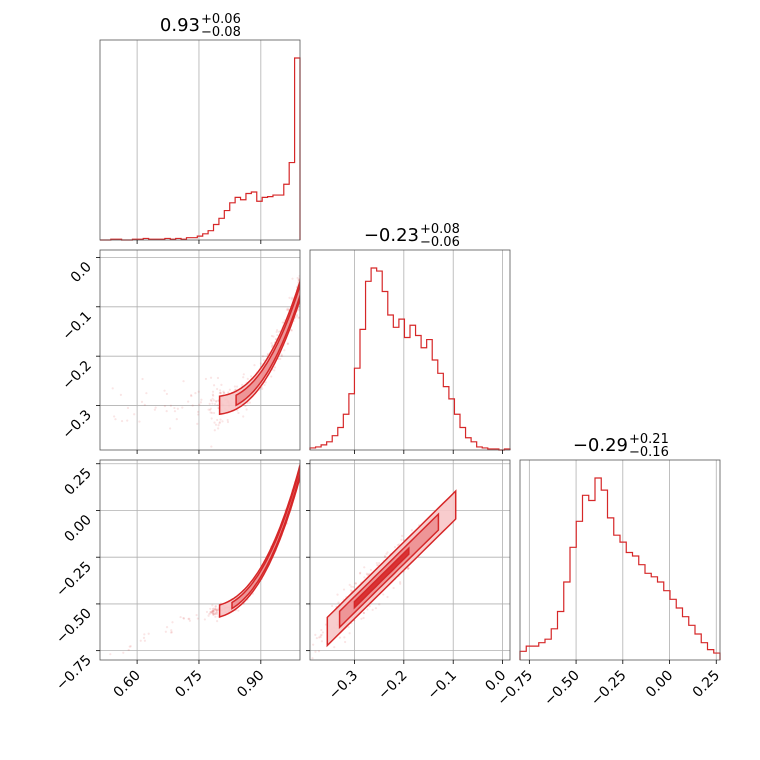 The height and width of the screenshot is (760, 760). Describe the element at coordinates (74, 626) in the screenshot. I see `tick-label: −0.50` at that location.